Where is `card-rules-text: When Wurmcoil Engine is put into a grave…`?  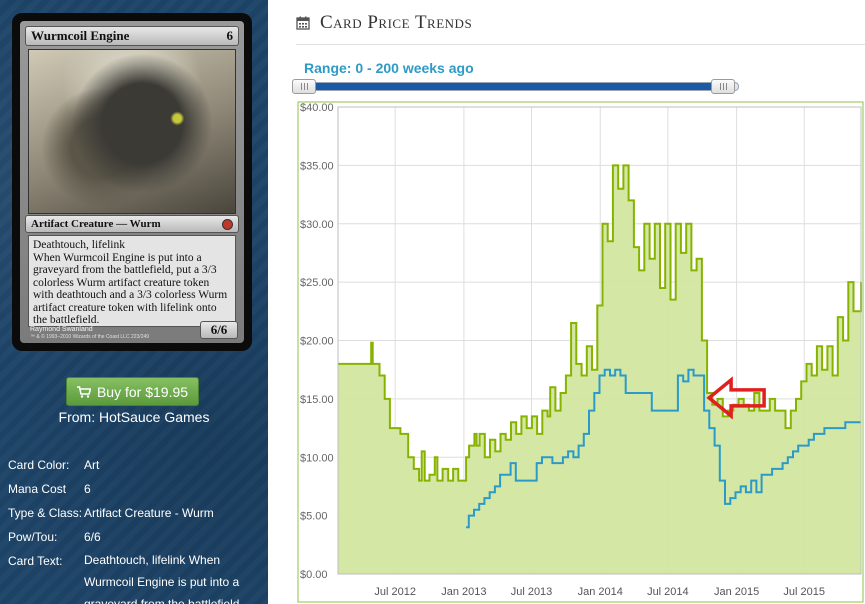 card-rules-text: When Wurmcoil Engine is put into a grave… is located at coordinates (130, 289).